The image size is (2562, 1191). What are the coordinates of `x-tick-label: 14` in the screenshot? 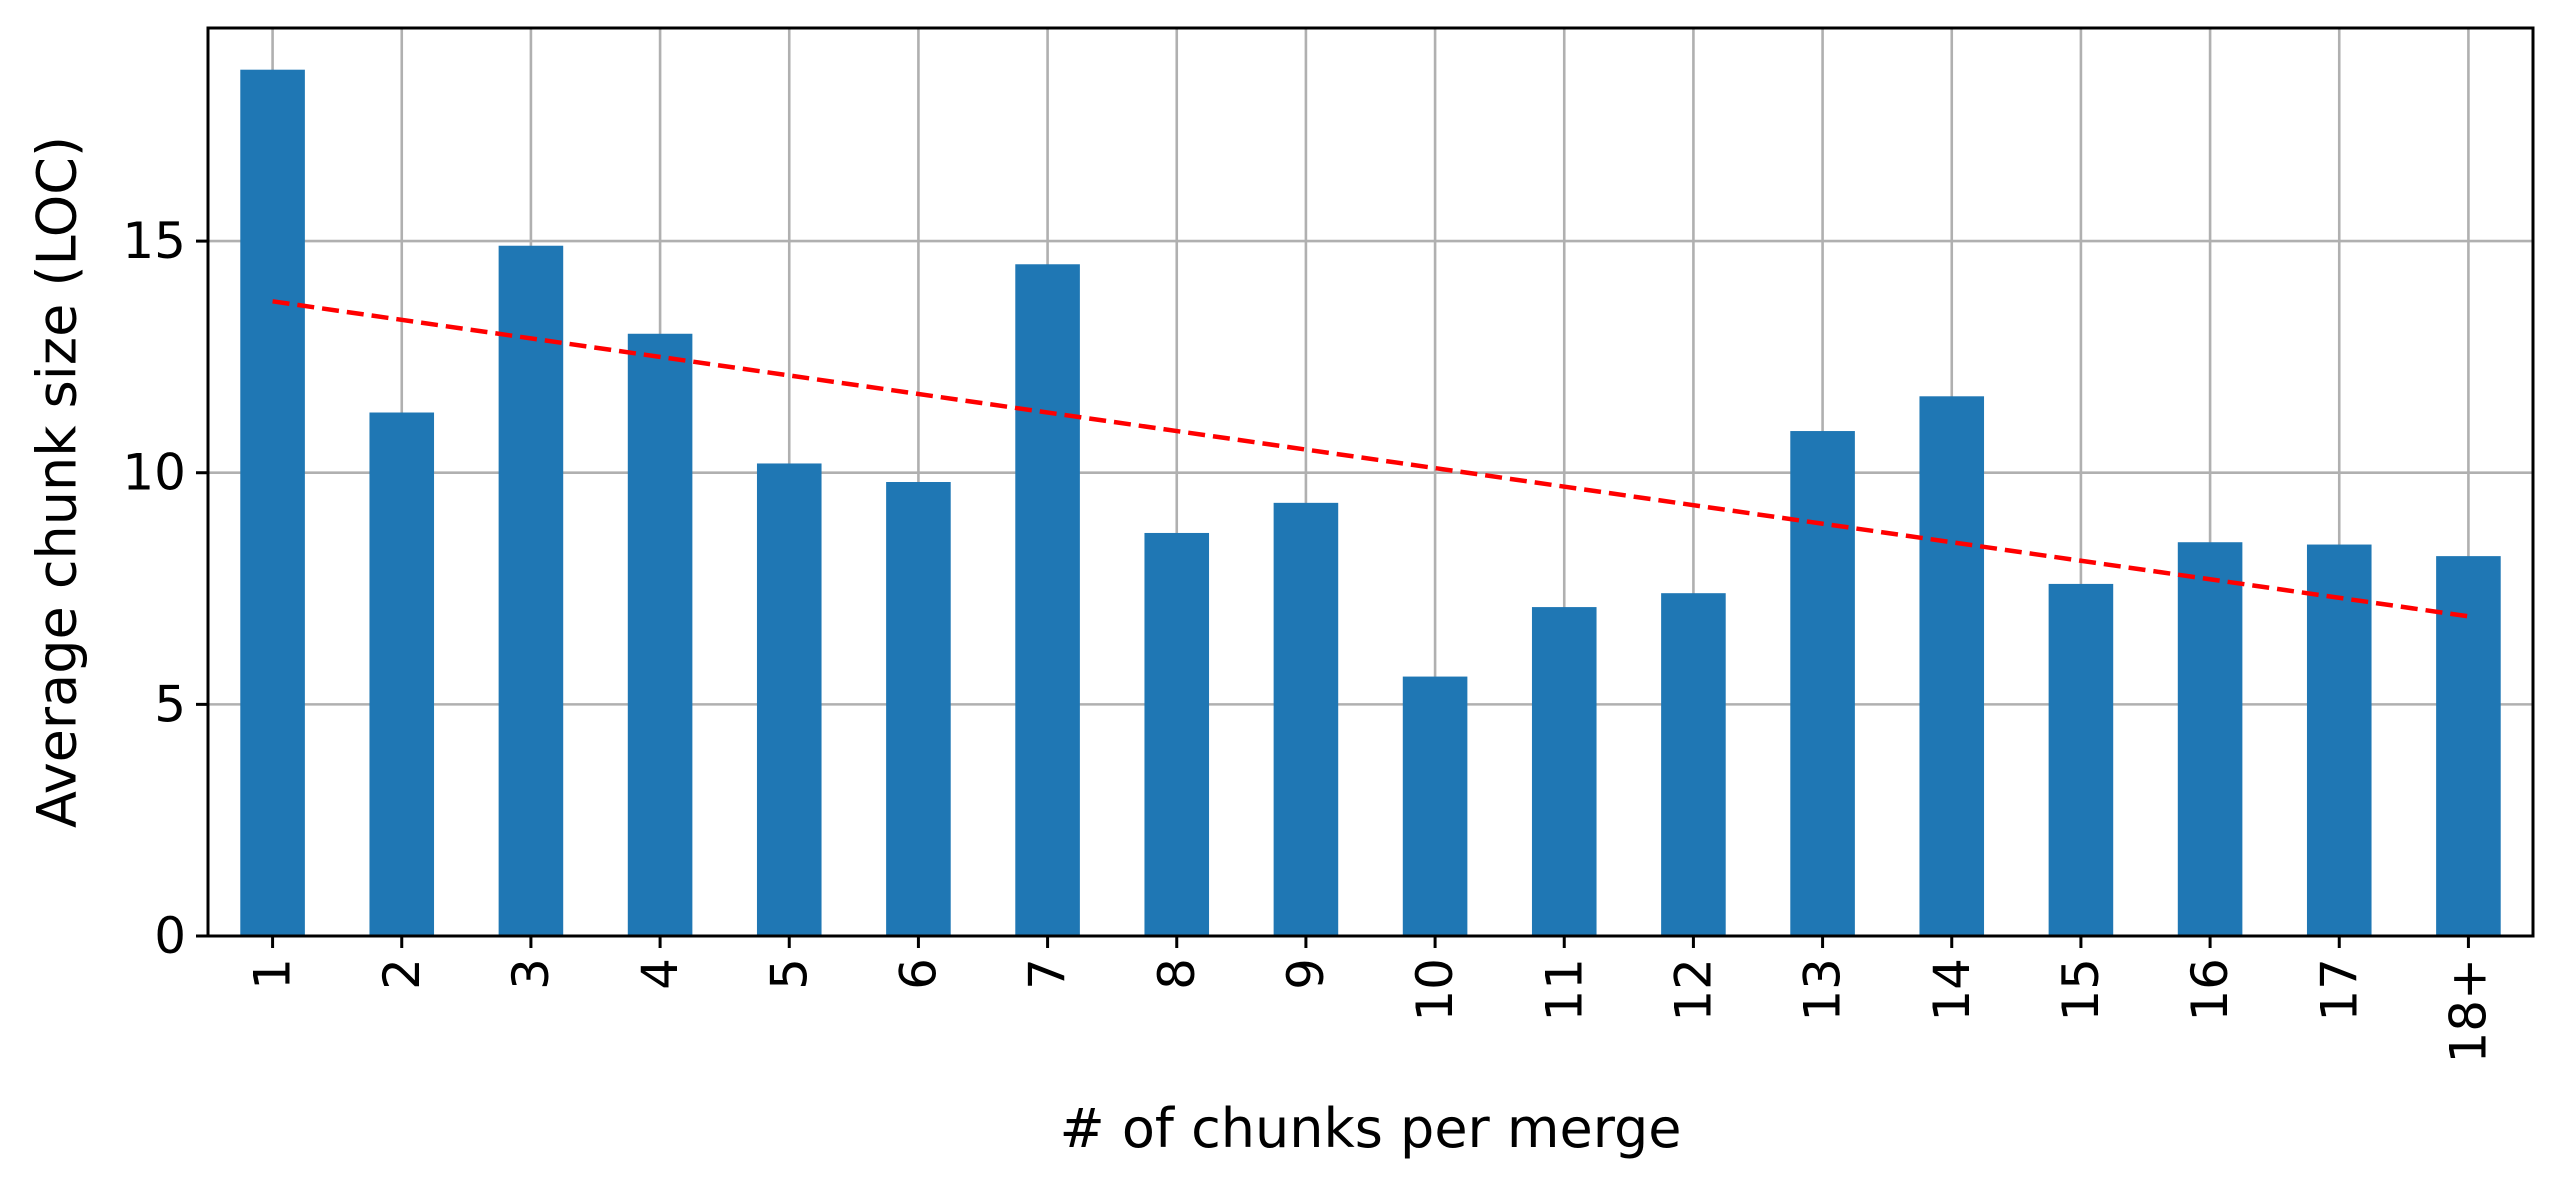 It's located at (1952, 990).